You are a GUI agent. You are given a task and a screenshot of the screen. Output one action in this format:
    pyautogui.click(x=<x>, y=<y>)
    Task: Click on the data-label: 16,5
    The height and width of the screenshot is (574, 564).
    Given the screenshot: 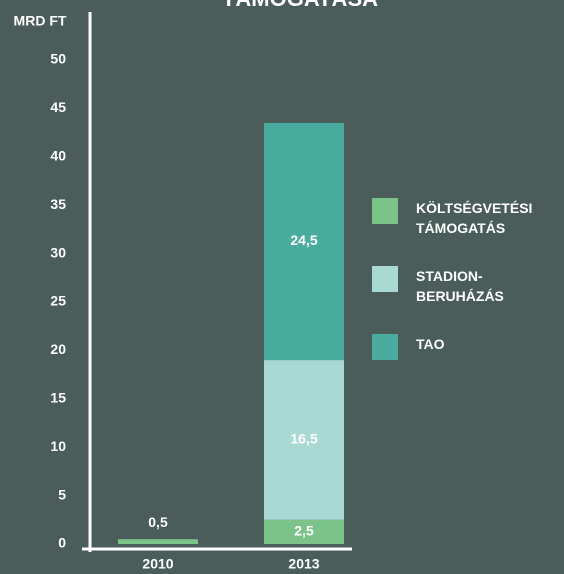 What is the action you would take?
    pyautogui.click(x=303, y=439)
    